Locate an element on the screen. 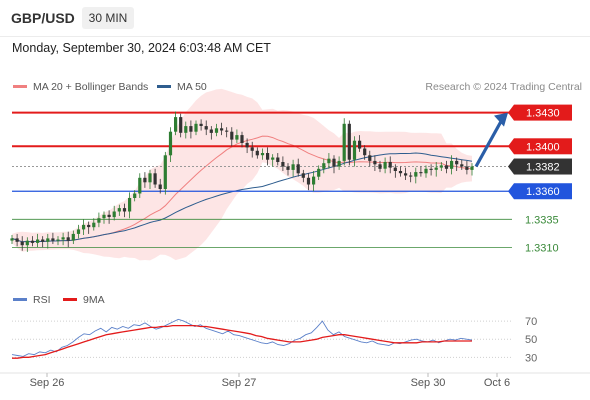  level-label-1.3335: 1.3335 is located at coordinates (542, 220).